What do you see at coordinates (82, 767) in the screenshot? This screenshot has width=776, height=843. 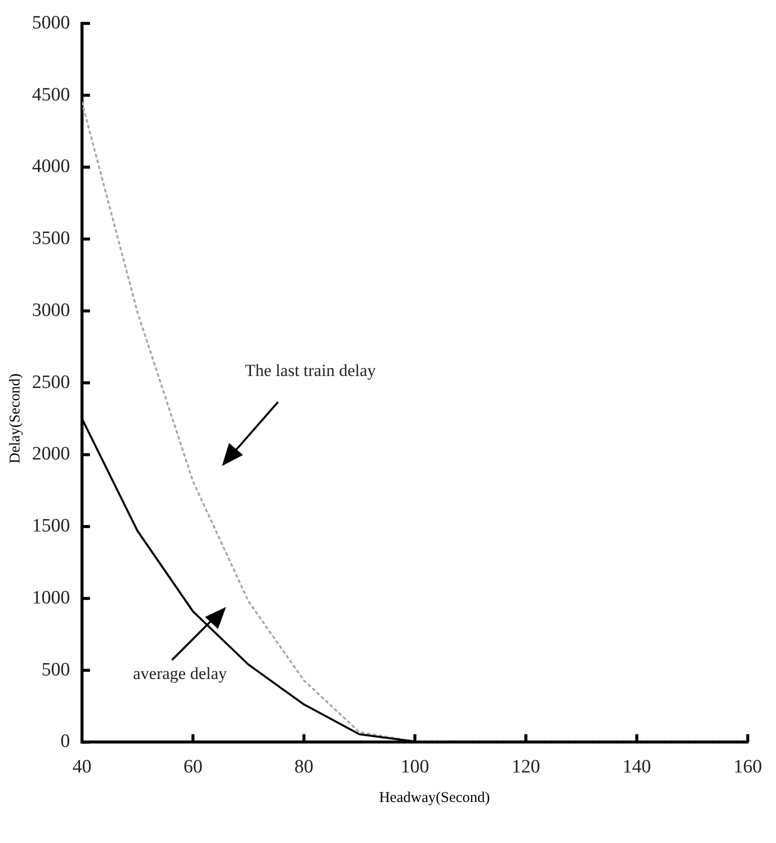 I see `x-tick-label: 40` at bounding box center [82, 767].